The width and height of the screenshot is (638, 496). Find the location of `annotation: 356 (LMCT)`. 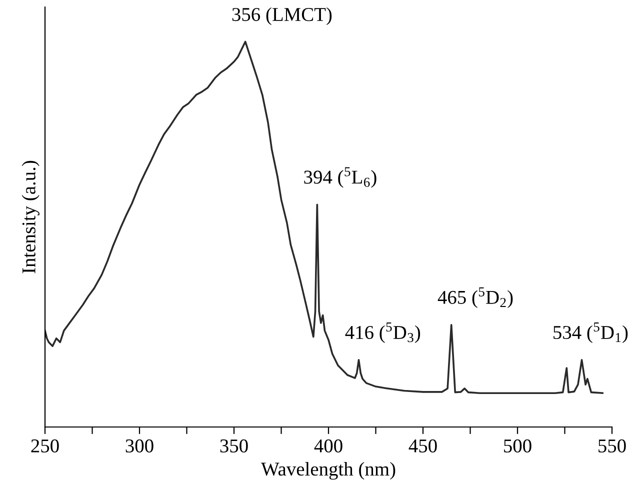

annotation: 356 (LMCT) is located at coordinates (282, 16).